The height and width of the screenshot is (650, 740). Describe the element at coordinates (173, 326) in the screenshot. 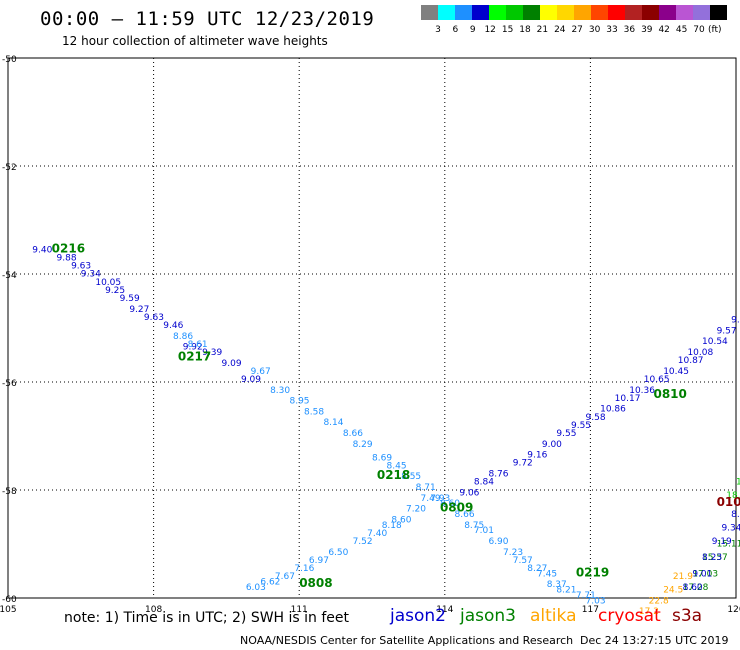

I see `wave-height-value: 9.46` at that location.